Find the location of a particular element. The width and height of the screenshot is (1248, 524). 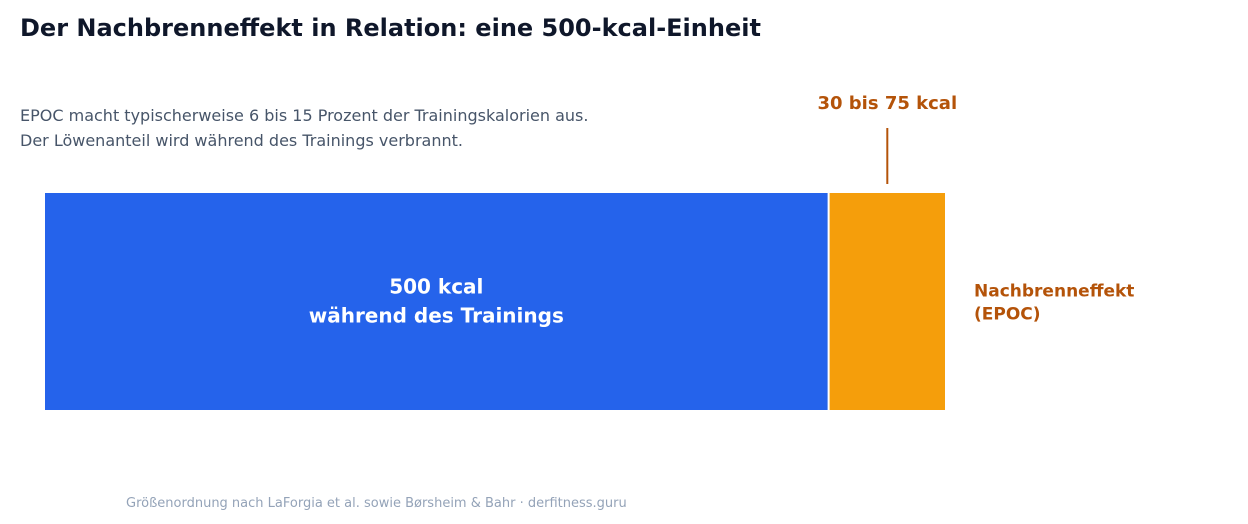

bar-label-line-1: 500 kcal is located at coordinates (436, 287).